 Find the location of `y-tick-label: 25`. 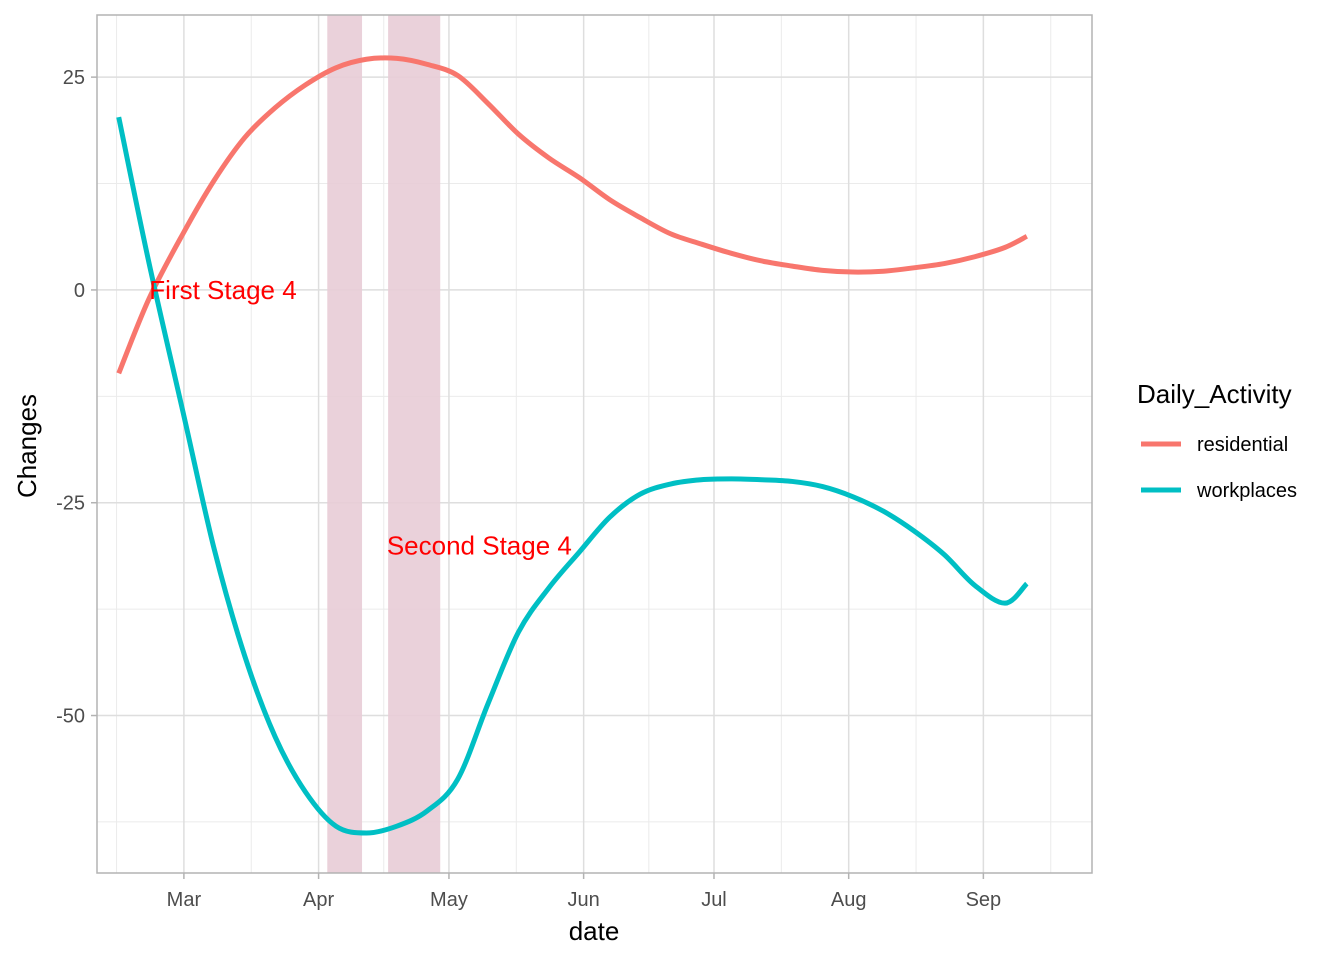

y-tick-label: 25 is located at coordinates (74, 78).